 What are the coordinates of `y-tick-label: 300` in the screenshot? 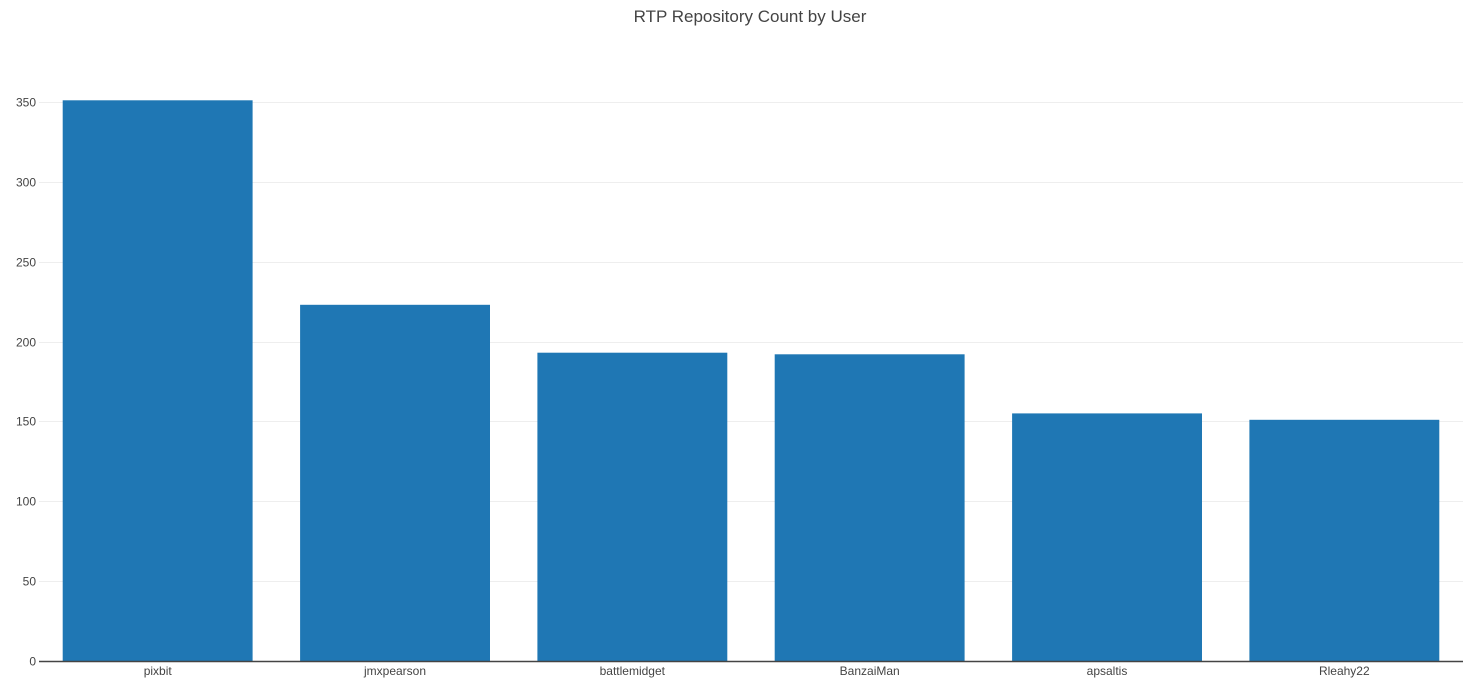 It's located at (26, 183).